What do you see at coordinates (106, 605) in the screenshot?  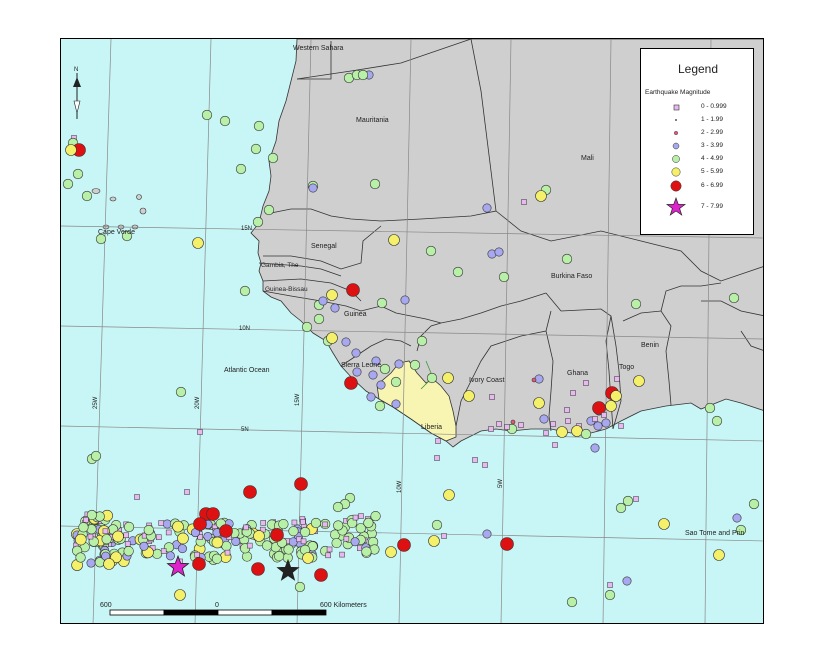 I see `scale-label-left: 600` at bounding box center [106, 605].